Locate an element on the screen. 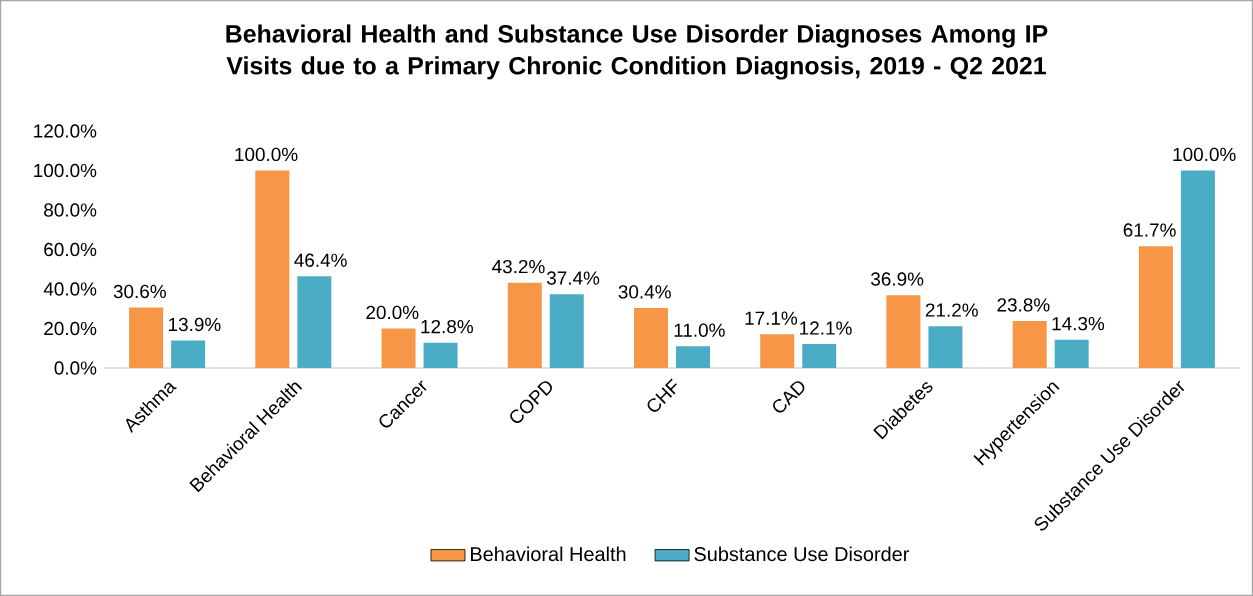  data-label: 30.6% is located at coordinates (139, 291).